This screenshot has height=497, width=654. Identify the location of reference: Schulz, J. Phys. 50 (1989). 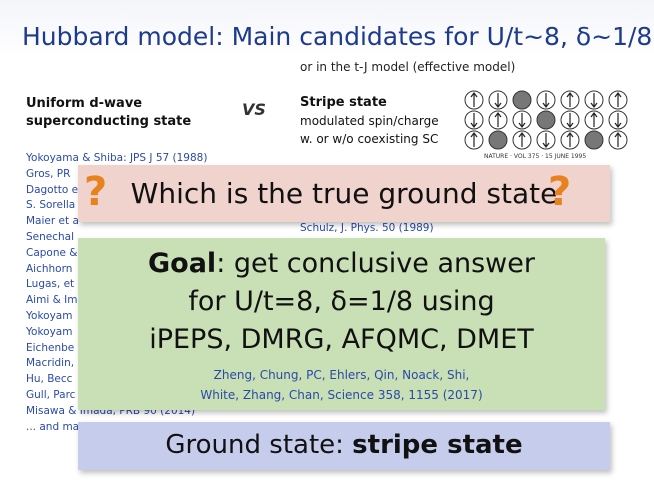
(367, 228).